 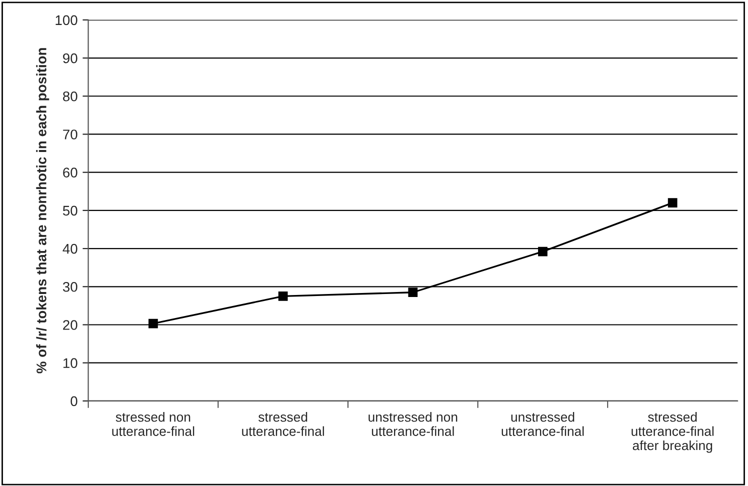 What do you see at coordinates (67, 20) in the screenshot?
I see `y-tick-label: 100` at bounding box center [67, 20].